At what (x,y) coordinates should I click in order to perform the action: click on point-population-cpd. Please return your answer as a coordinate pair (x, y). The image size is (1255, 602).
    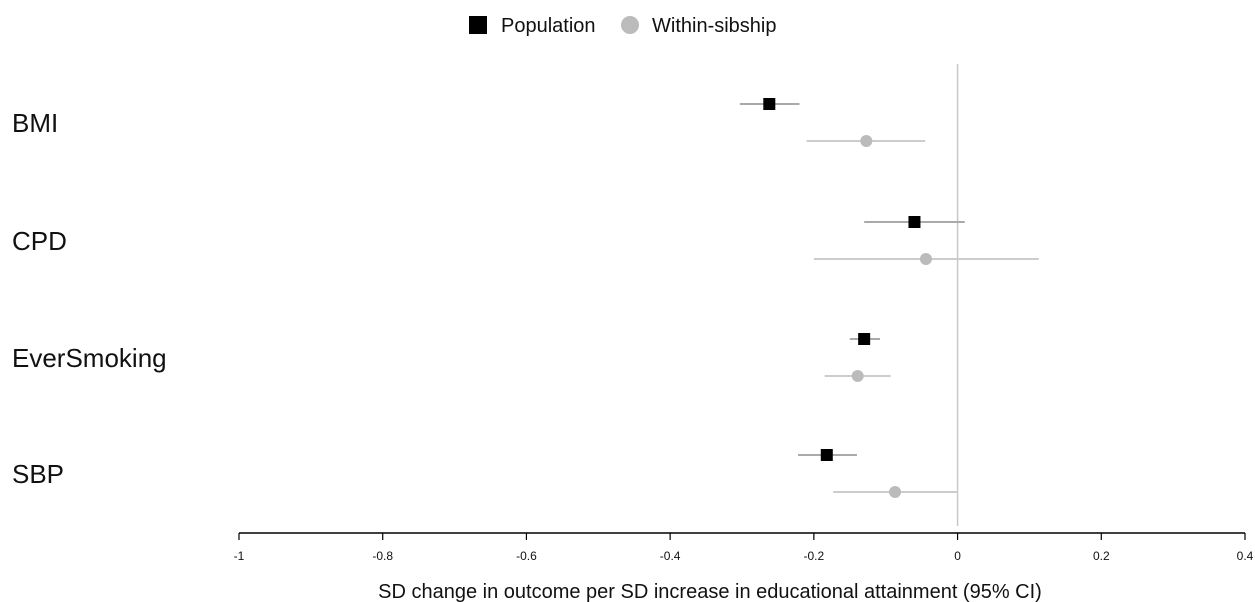
    Looking at the image, I should click on (914, 222).